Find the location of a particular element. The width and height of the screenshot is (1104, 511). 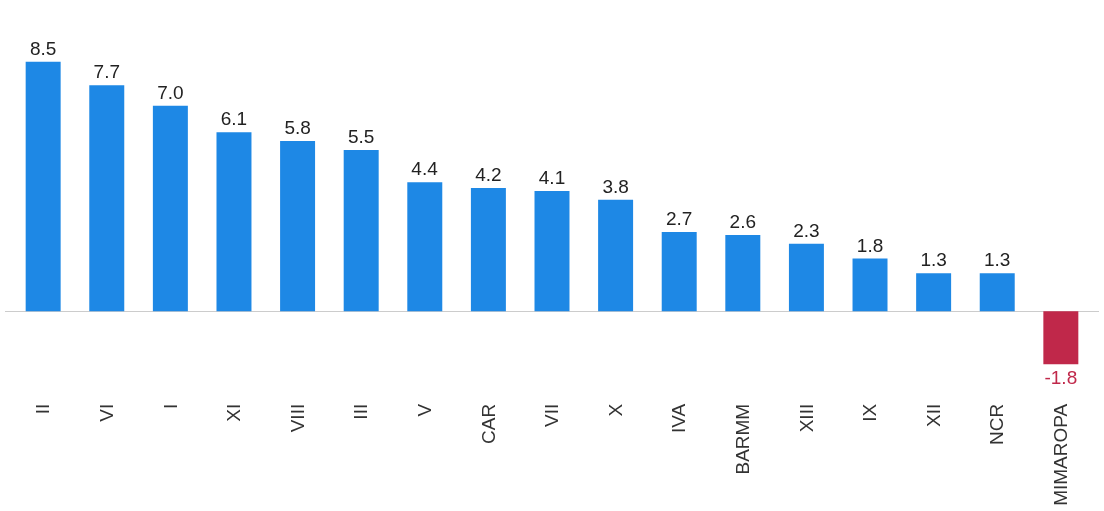

data-label: 4.2 is located at coordinates (488, 175).